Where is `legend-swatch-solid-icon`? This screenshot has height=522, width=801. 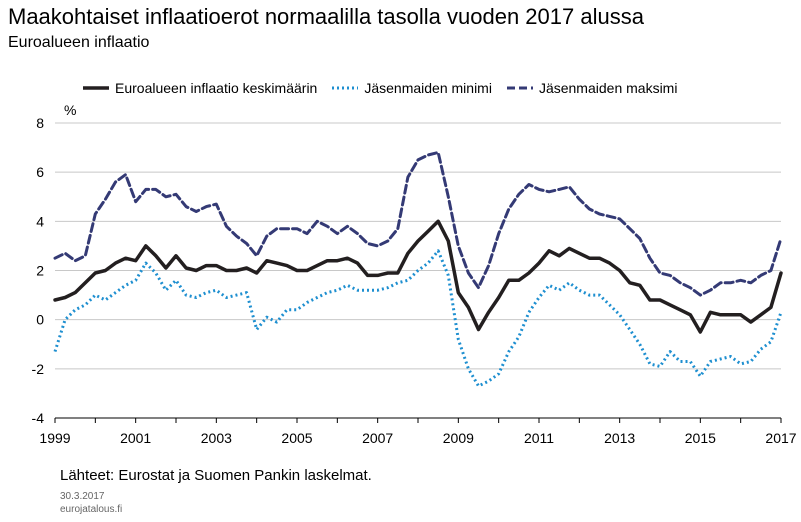 legend-swatch-solid-icon is located at coordinates (96, 88).